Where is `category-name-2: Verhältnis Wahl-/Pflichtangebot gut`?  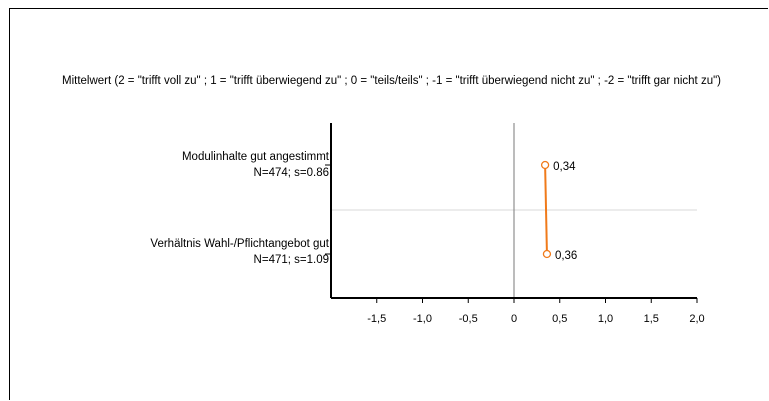 category-name-2: Verhältnis Wahl-/Pflichtangebot gut is located at coordinates (239, 244).